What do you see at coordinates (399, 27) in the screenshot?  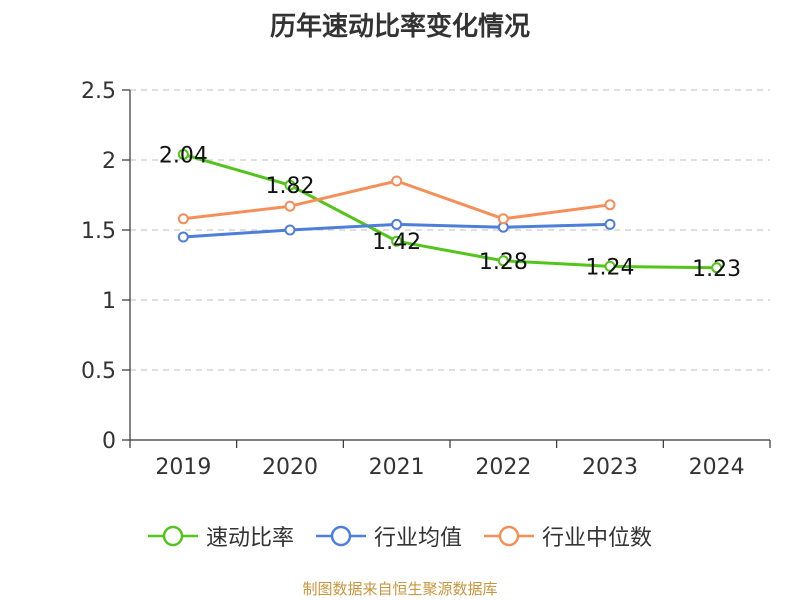 I see `chart-title: 历年速动比率变化情况` at bounding box center [399, 27].